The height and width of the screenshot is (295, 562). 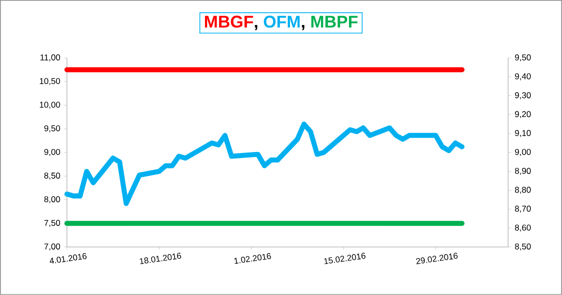 What do you see at coordinates (522, 209) in the screenshot?
I see `y2-tick-label: 8,70` at bounding box center [522, 209].